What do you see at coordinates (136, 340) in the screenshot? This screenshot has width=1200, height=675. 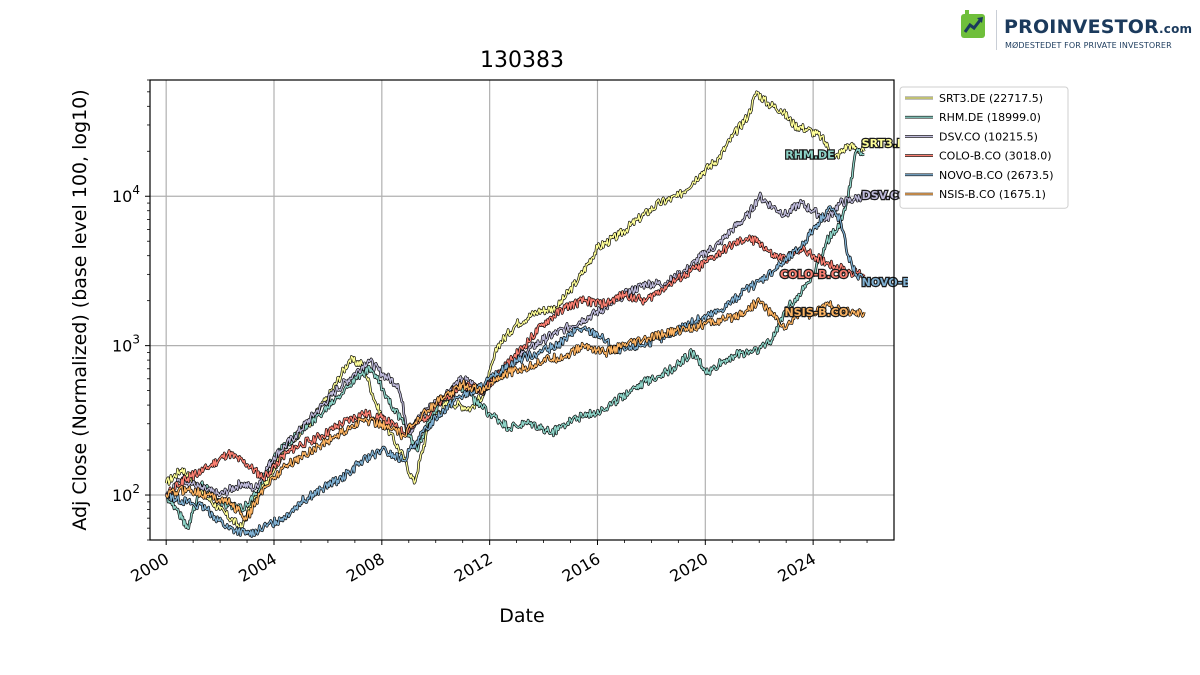 I see `y-tick-exponent: 3` at bounding box center [136, 340].